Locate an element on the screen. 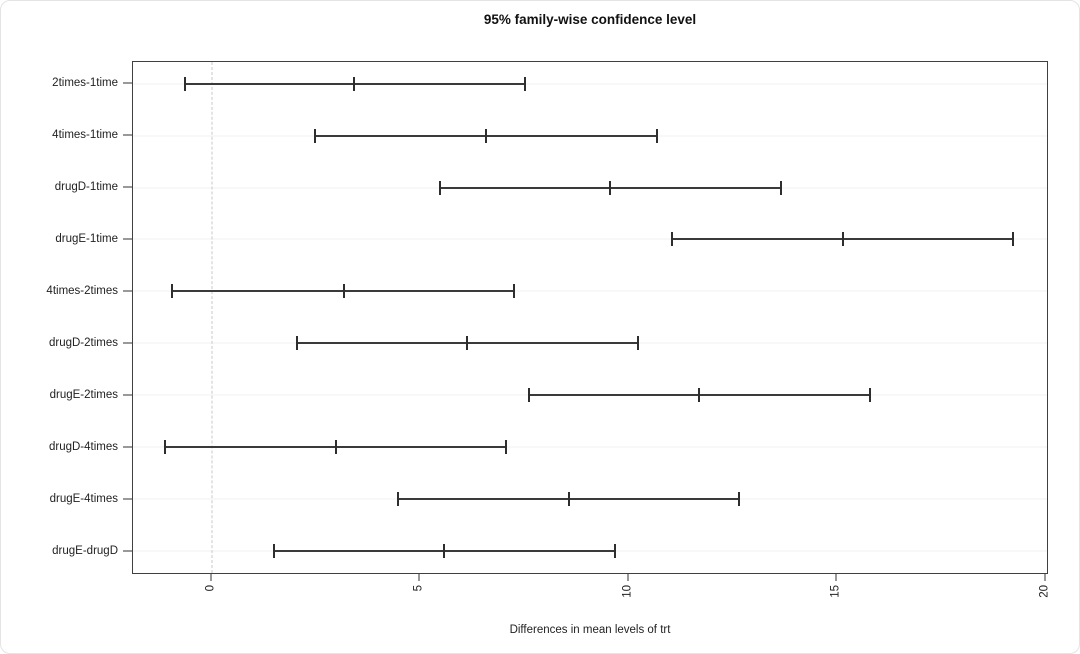  x-axis-tick-label: 10 is located at coordinates (627, 591).